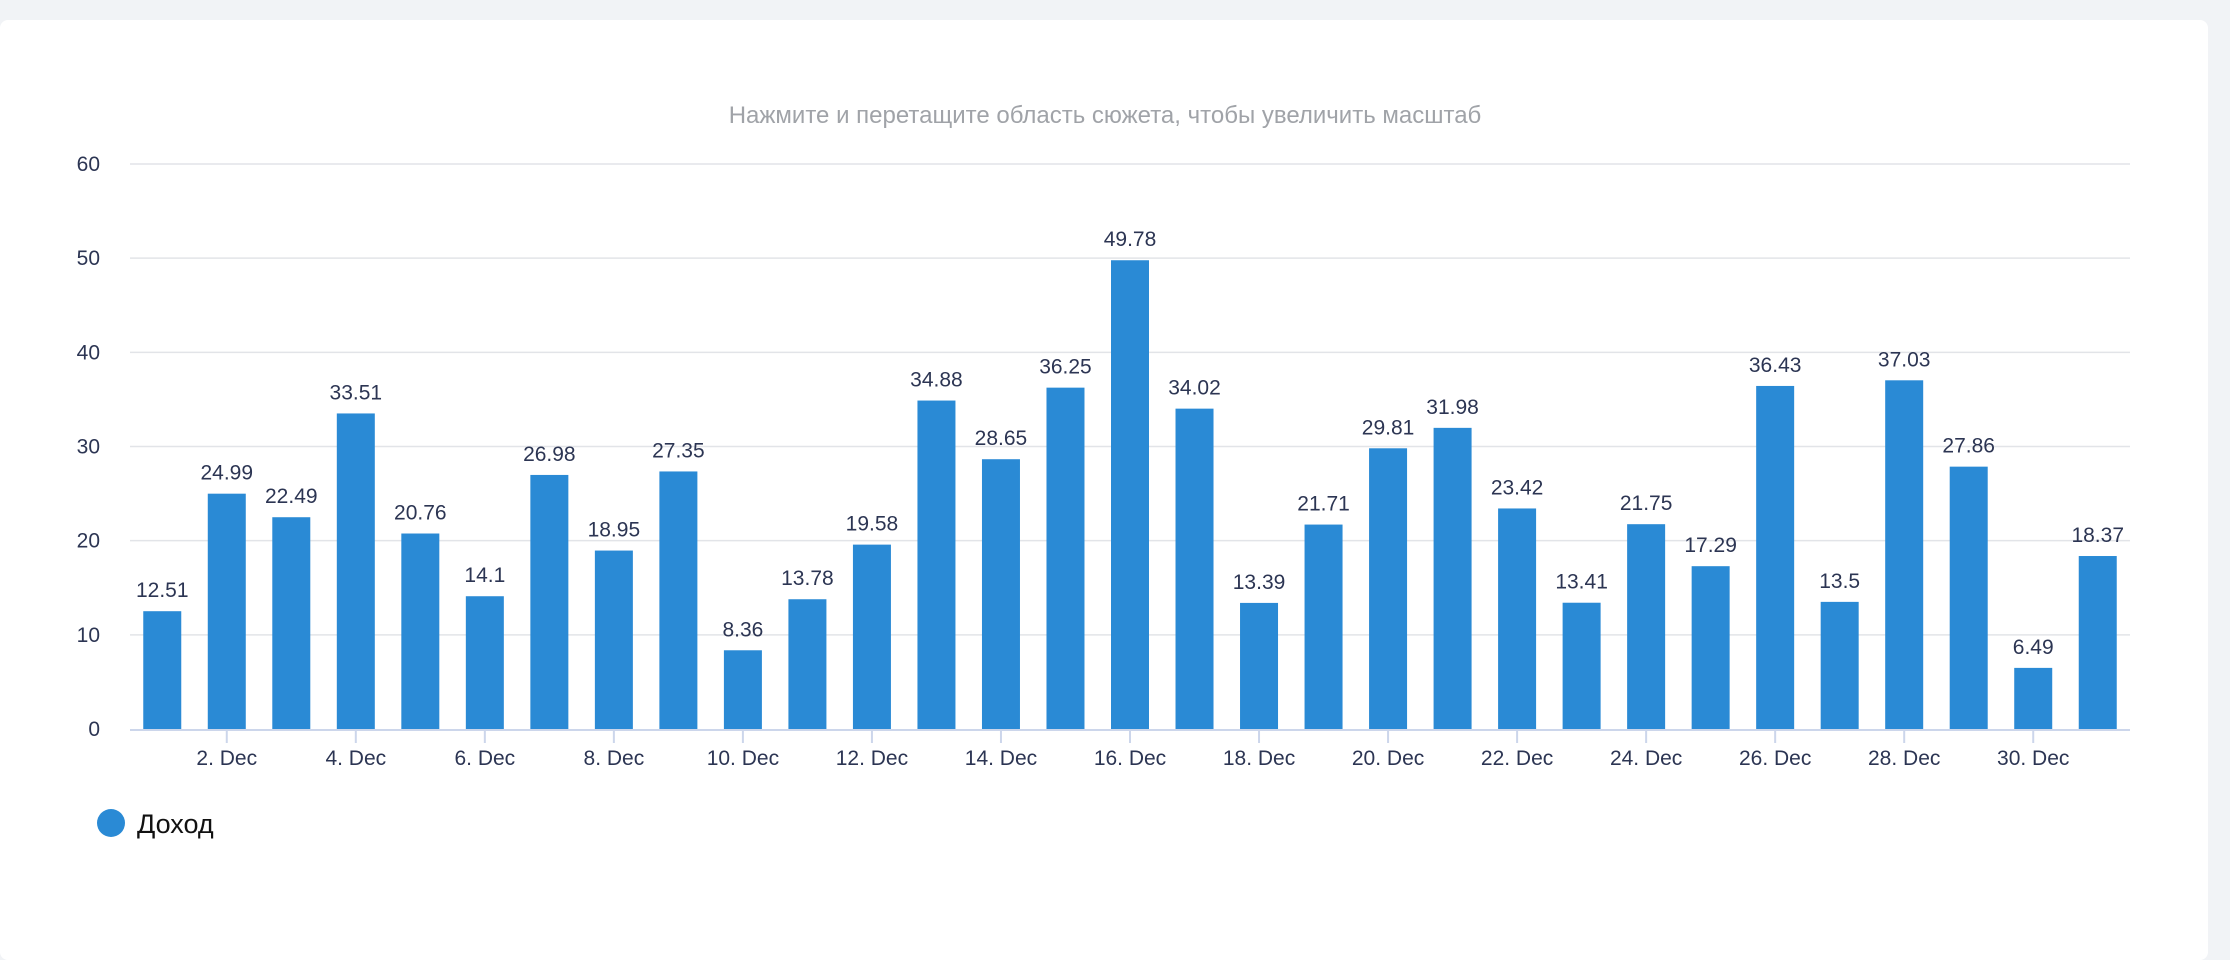 The image size is (2230, 960). Describe the element at coordinates (1968, 446) in the screenshot. I see `data-label: 27.86` at that location.